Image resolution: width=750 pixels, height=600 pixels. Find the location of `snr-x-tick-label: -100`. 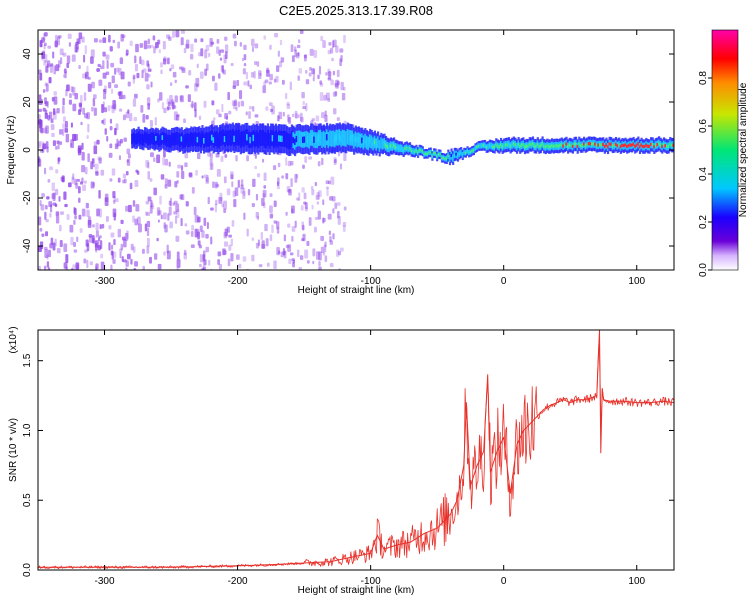

snr-x-tick-label: -100 is located at coordinates (371, 581).